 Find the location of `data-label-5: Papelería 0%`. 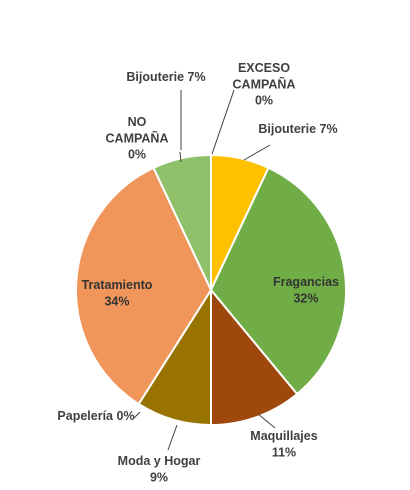

data-label-5: Papelería 0% is located at coordinates (95, 416).